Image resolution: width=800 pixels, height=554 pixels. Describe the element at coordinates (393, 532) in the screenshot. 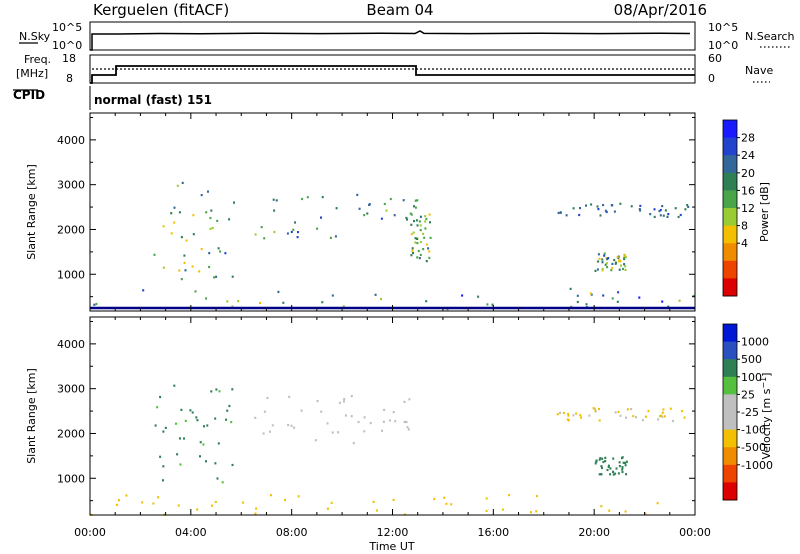

I see `x-tick-label: 12:00` at that location.